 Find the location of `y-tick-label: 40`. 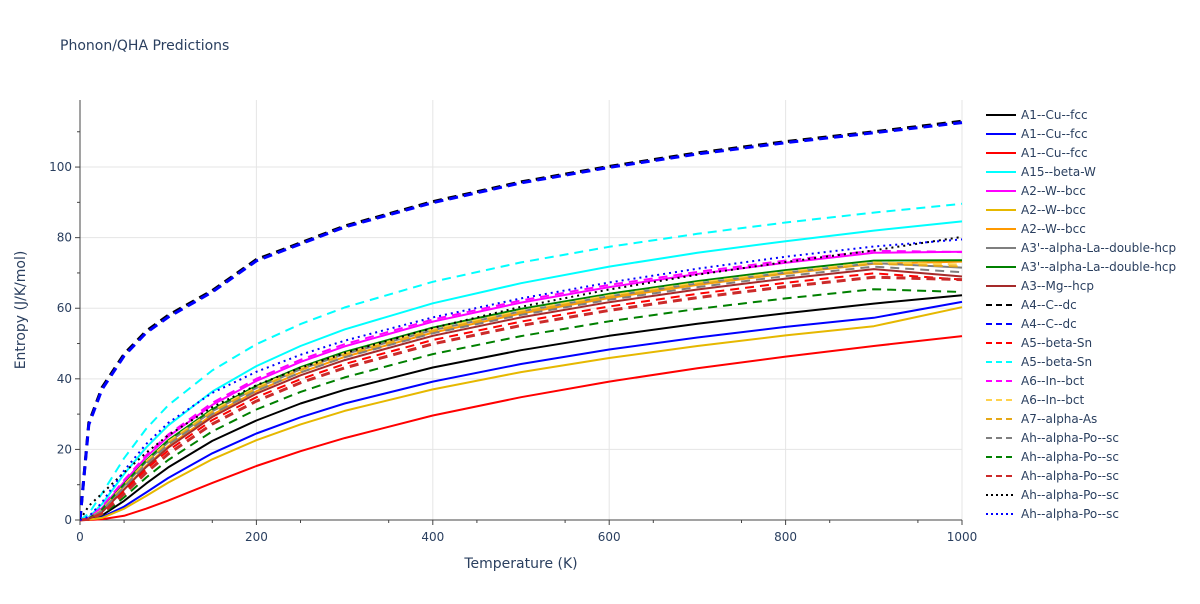

y-tick-label: 40 is located at coordinates (64, 379).